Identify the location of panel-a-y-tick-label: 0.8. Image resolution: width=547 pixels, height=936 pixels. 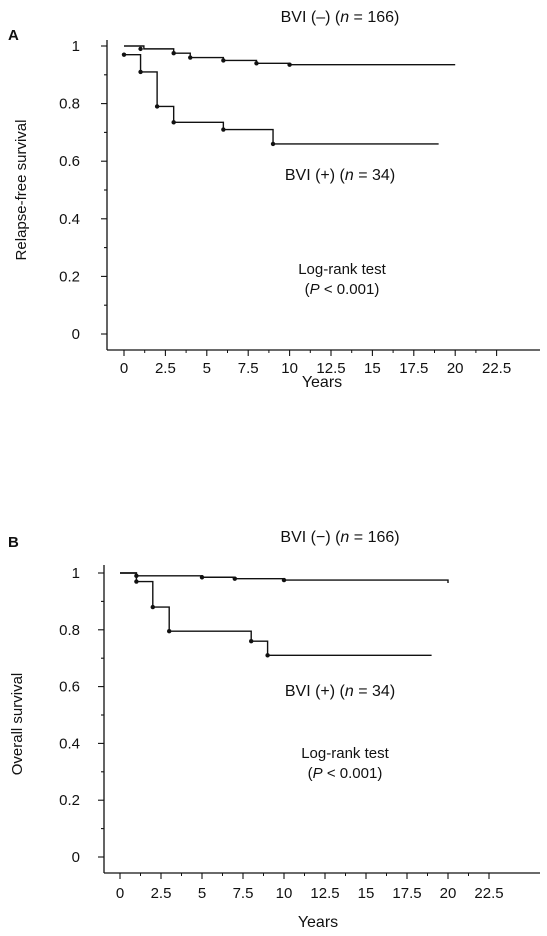
(69, 104).